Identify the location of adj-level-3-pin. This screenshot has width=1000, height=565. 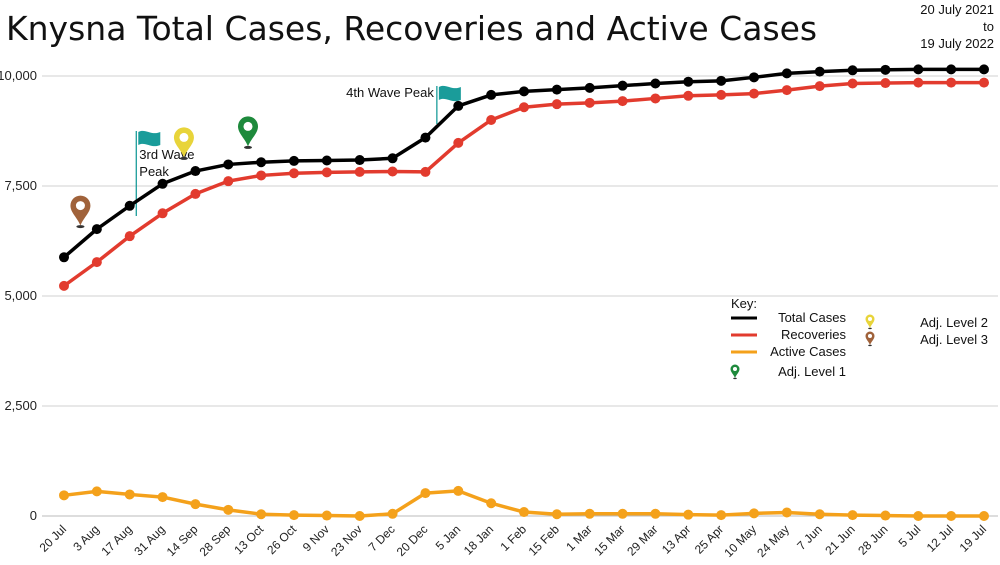
(80, 212).